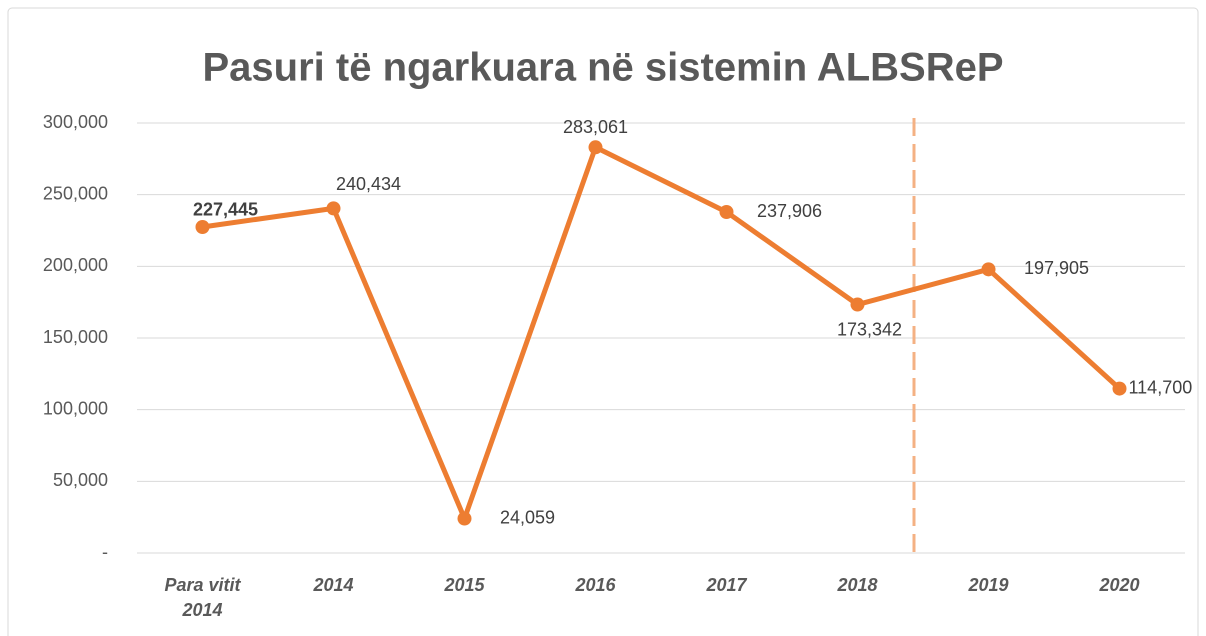 This screenshot has width=1206, height=636. Describe the element at coordinates (595, 127) in the screenshot. I see `data-label: 283,061` at that location.